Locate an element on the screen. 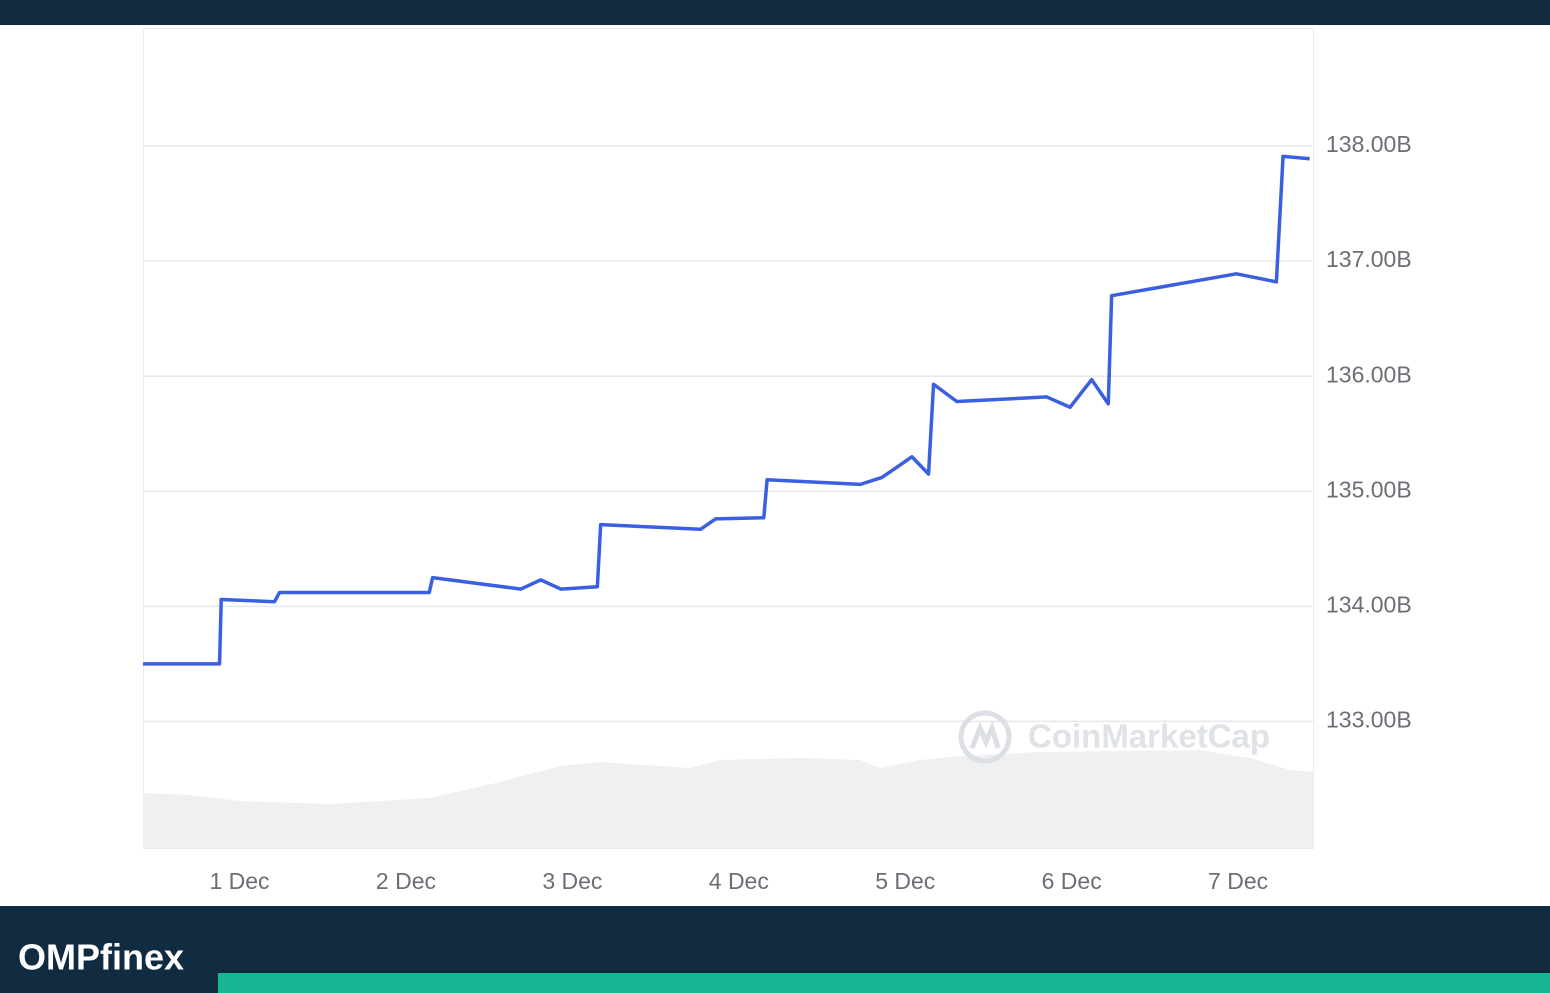  y-tick-label: 134.00B is located at coordinates (1369, 604).